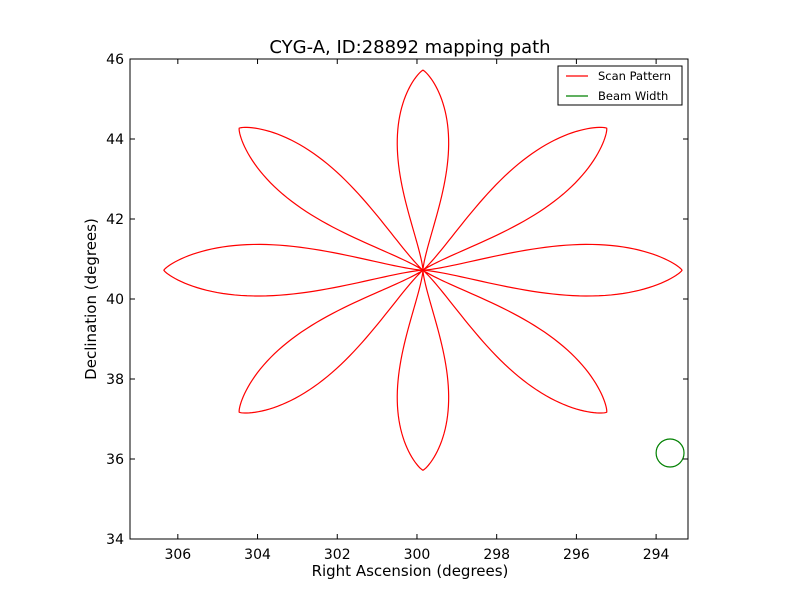 Image resolution: width=800 pixels, height=600 pixels. What do you see at coordinates (496, 555) in the screenshot?
I see `x-tick-label: 298` at bounding box center [496, 555].